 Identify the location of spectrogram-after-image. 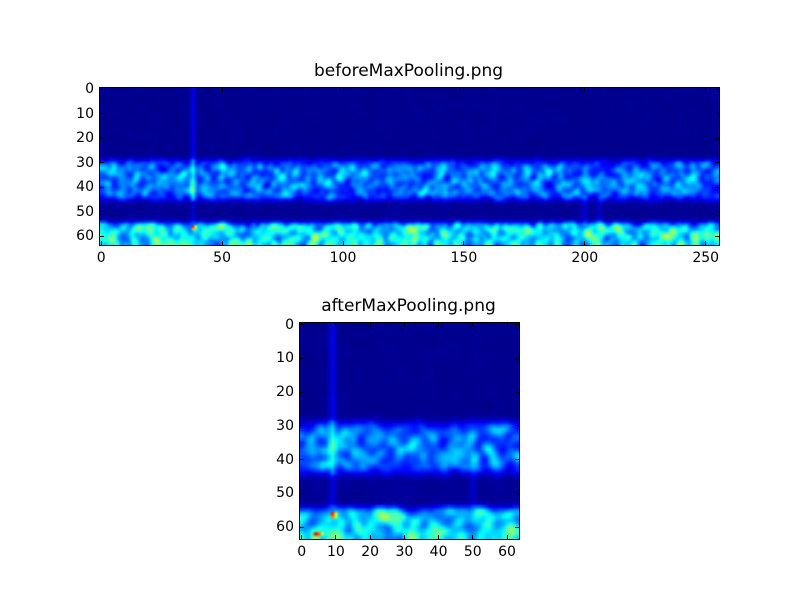
(409, 431).